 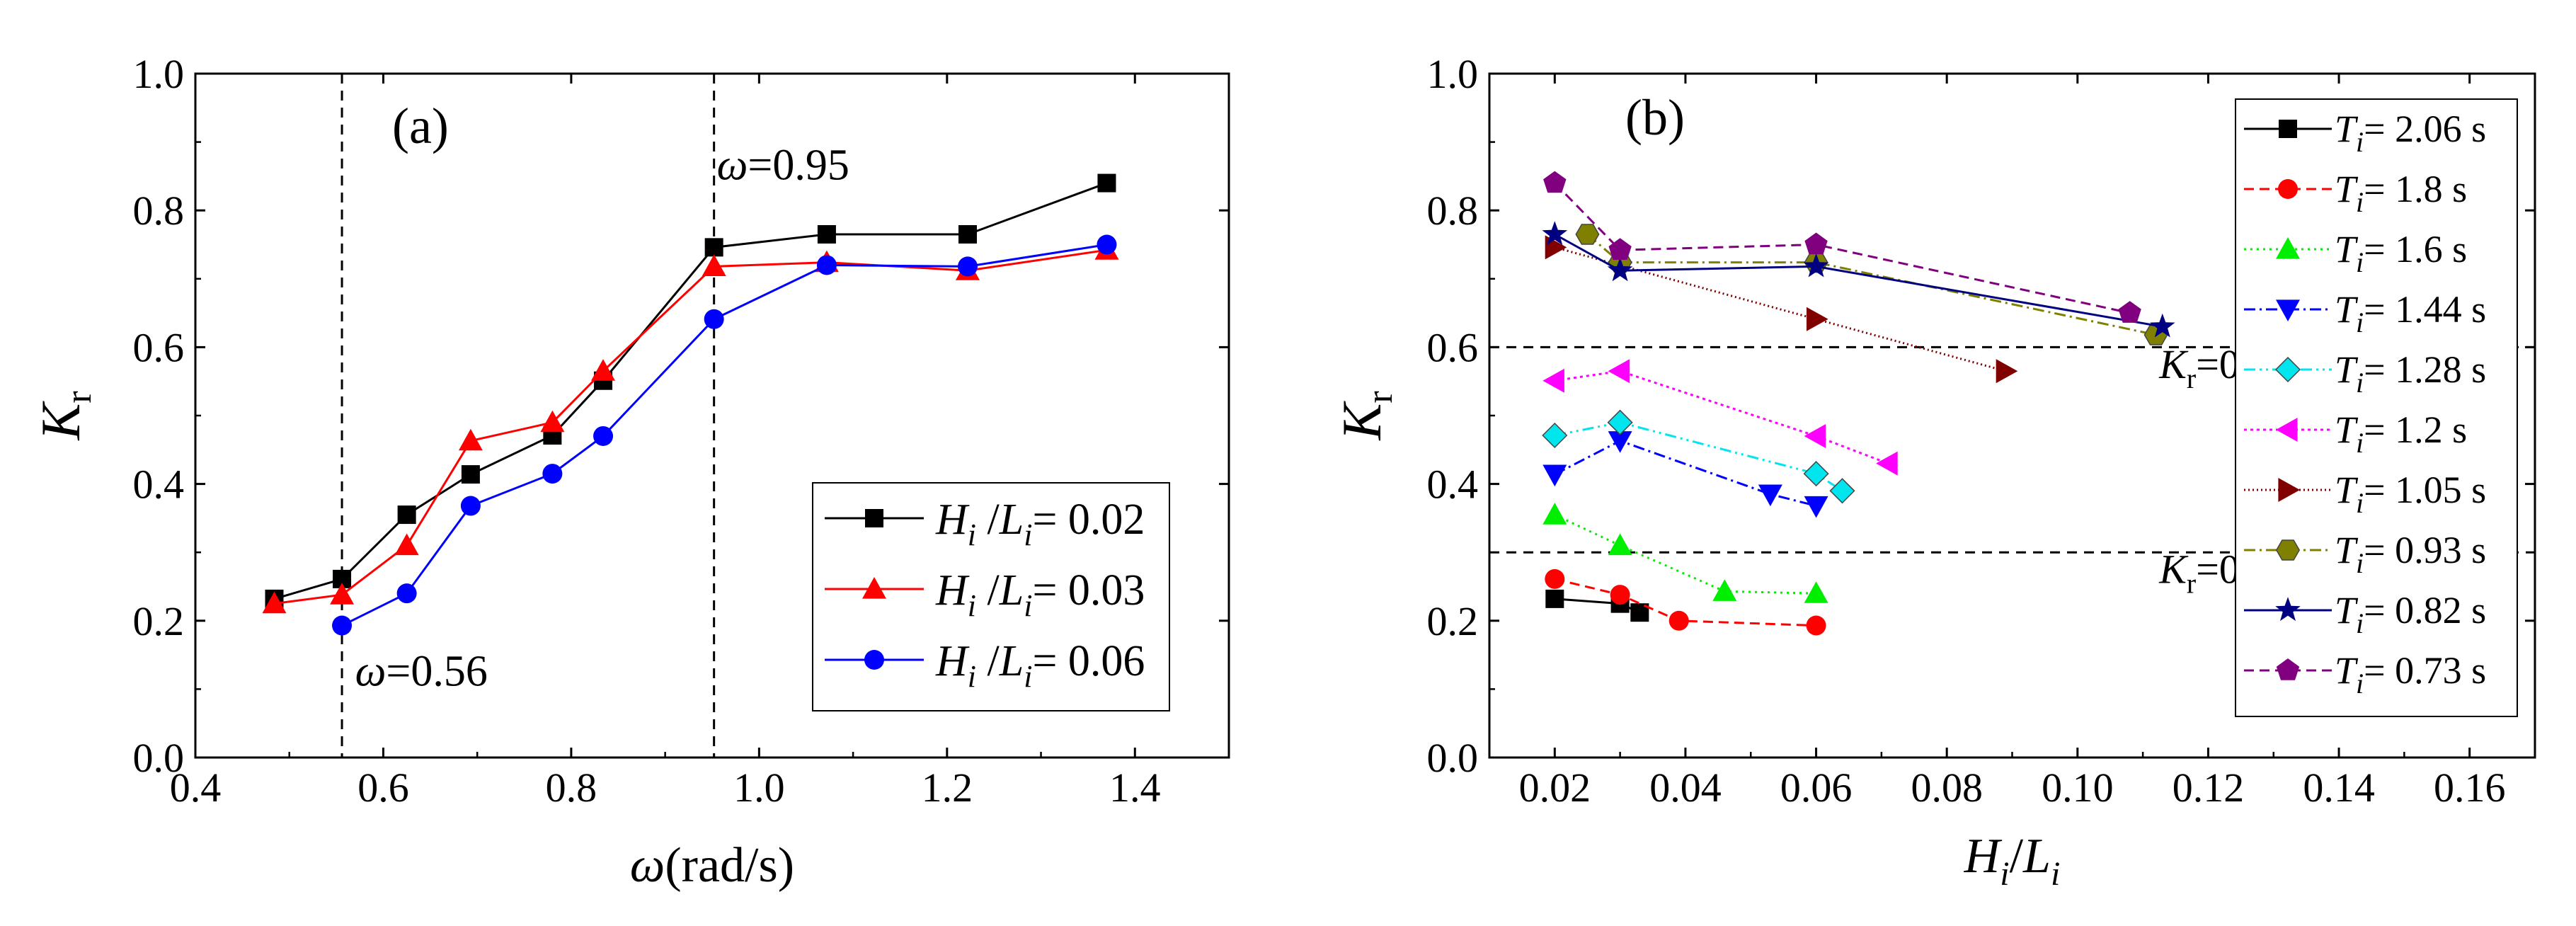 What do you see at coordinates (2004, 874) in the screenshot?
I see `x-axis-sub: i` at bounding box center [2004, 874].